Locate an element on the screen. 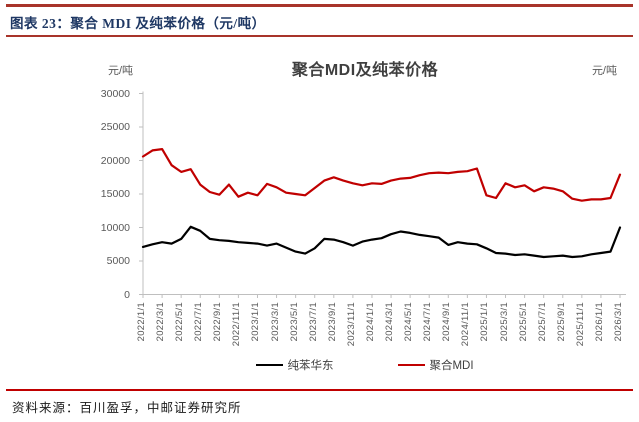 The image size is (639, 422). x-tick-label: 2023/7/1 is located at coordinates (313, 321).